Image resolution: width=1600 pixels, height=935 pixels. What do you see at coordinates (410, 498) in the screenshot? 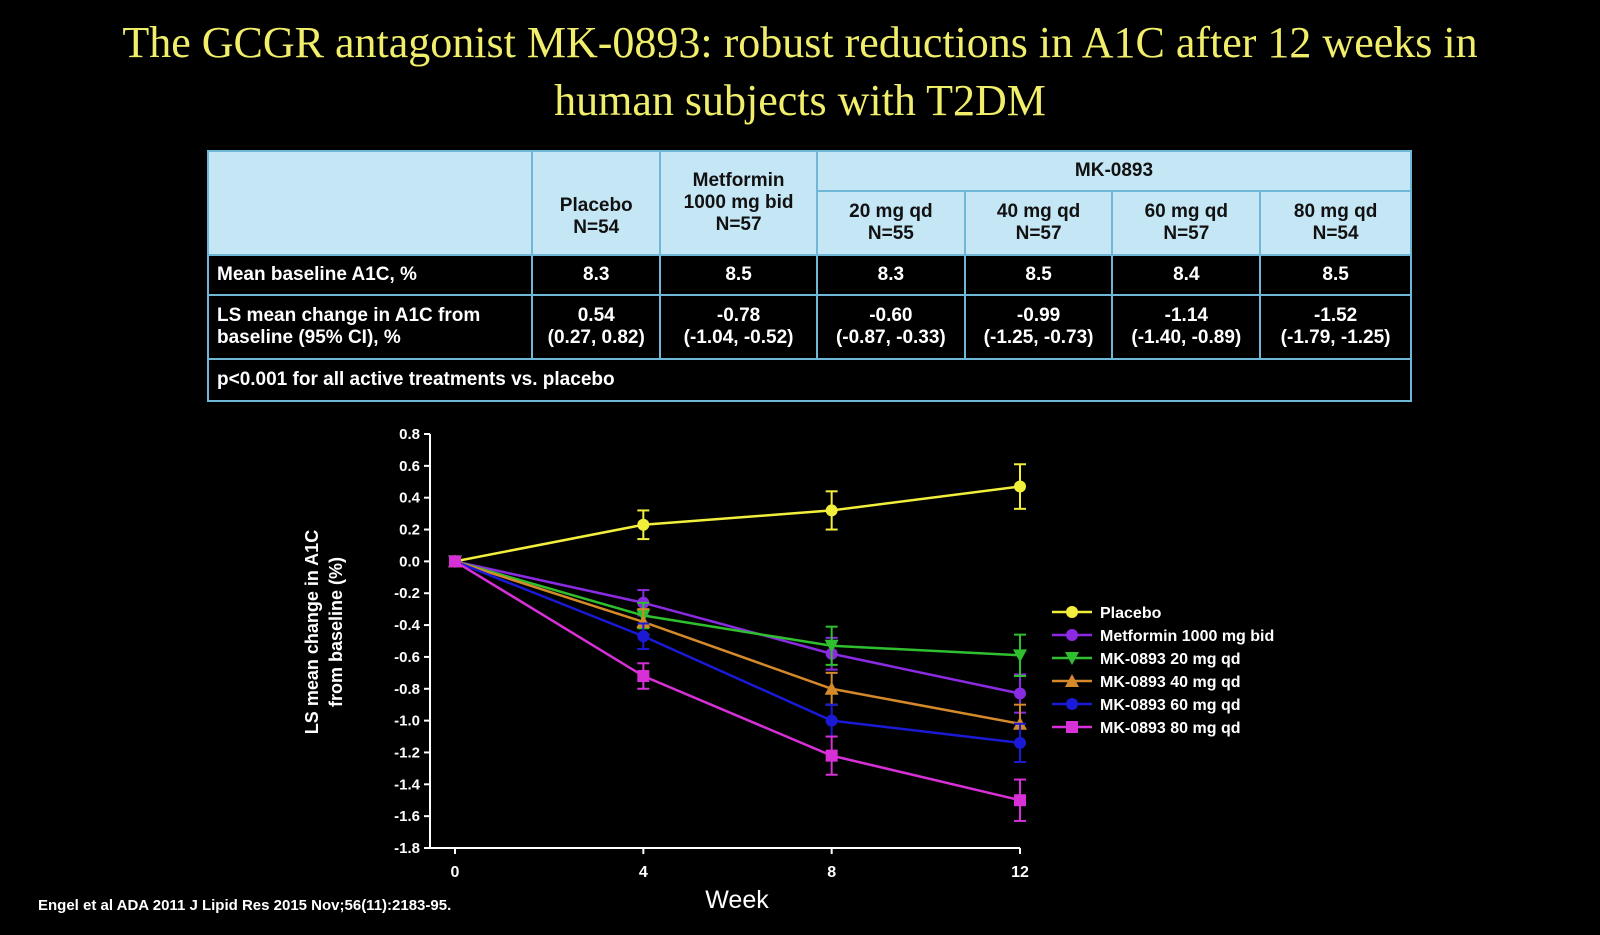
I see `y-tick-label: 0.4` at bounding box center [410, 498].